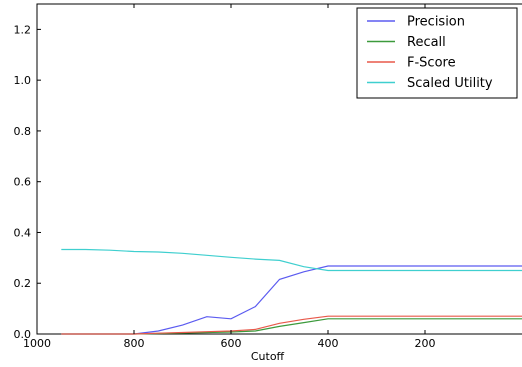 Image resolution: width=522 pixels, height=367 pixels. I want to click on legend-label-scaled-utility: Scaled Utility, so click(450, 83).